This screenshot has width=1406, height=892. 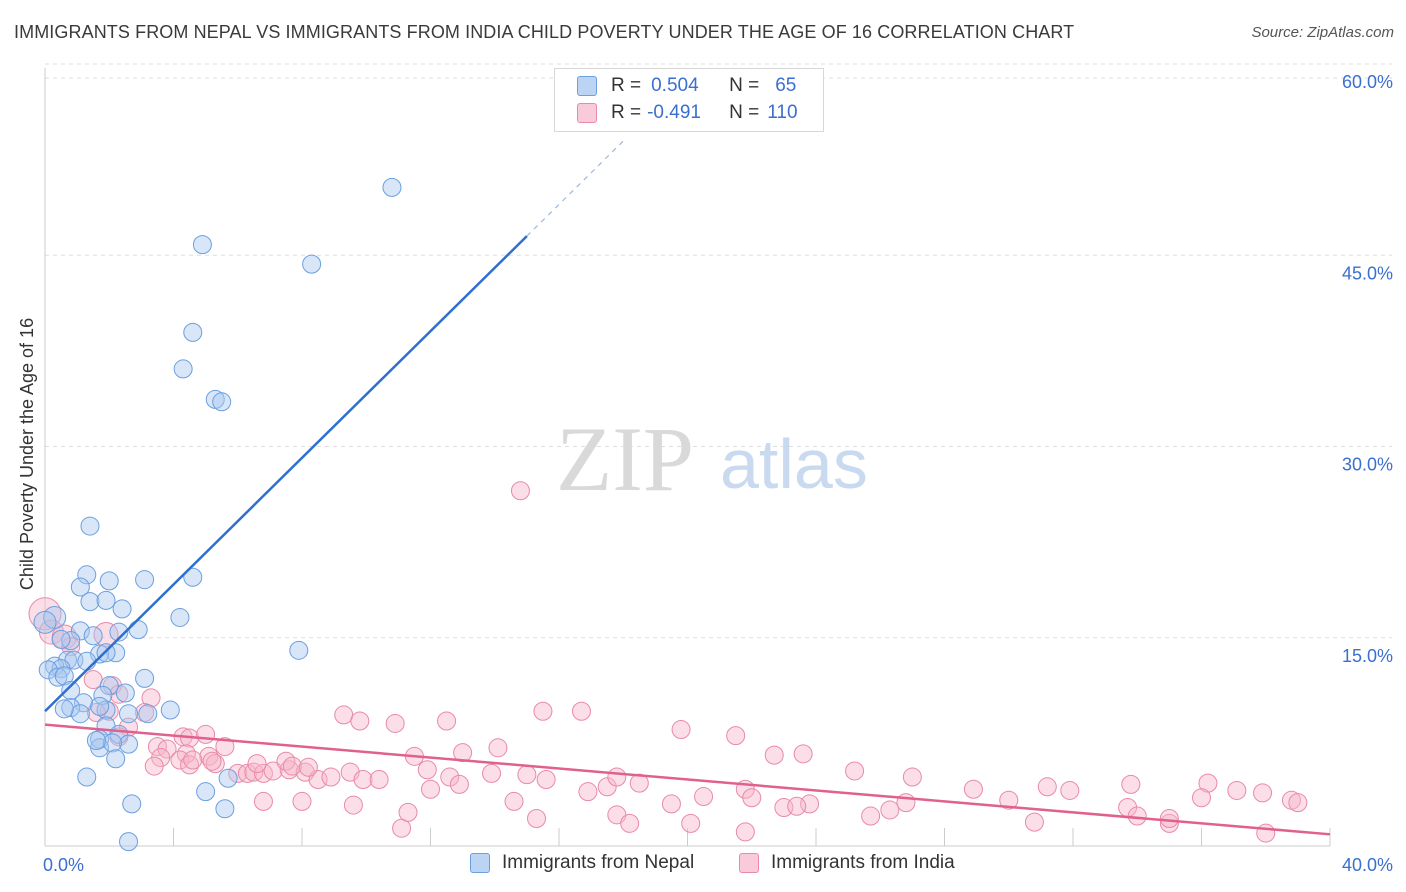 What do you see at coordinates (1367, 865) in the screenshot?
I see `x-tick-label: 40.0%` at bounding box center [1367, 865].